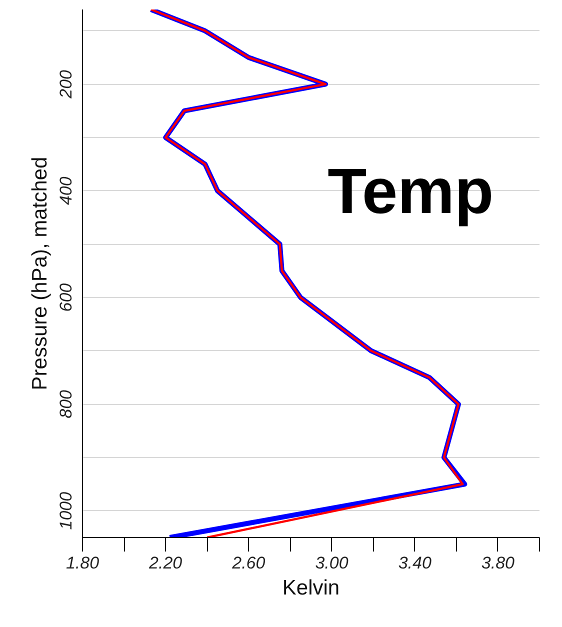 This screenshot has width=562, height=627. I want to click on y-tick-label: 600, so click(66, 297).